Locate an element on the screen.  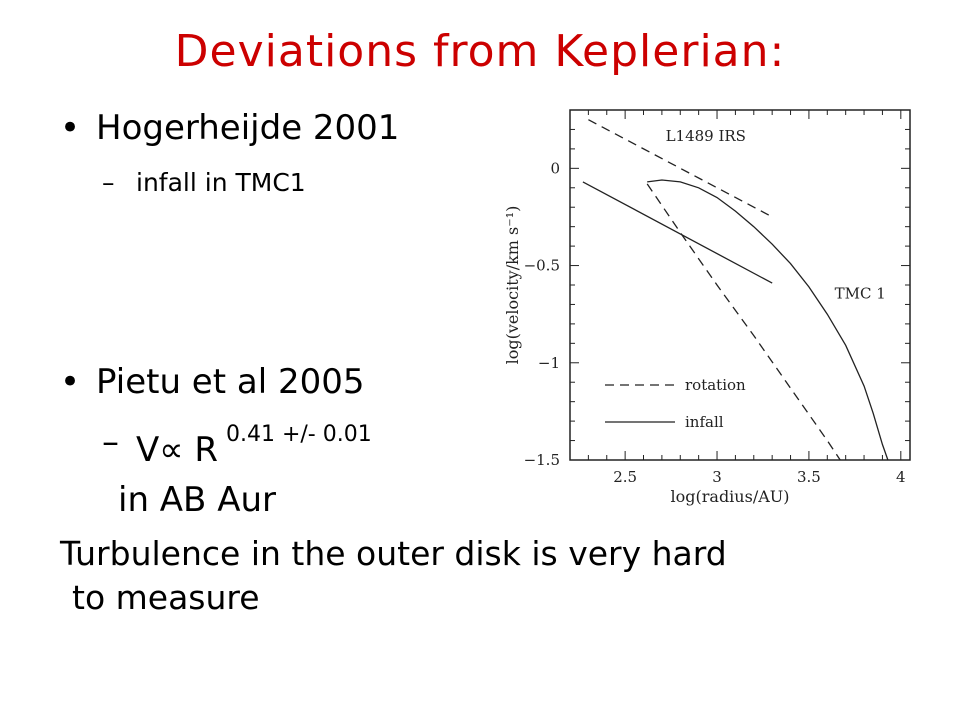
relation-text: V∝ R is located at coordinates (177, 450).